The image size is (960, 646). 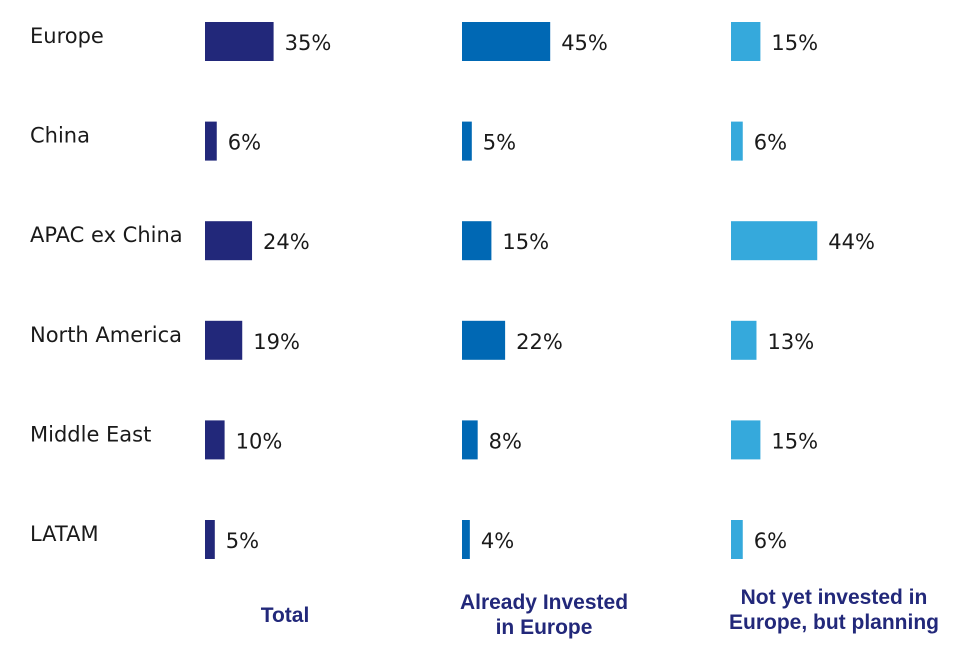 What do you see at coordinates (64, 534) in the screenshot?
I see `category-label: LATAM` at bounding box center [64, 534].